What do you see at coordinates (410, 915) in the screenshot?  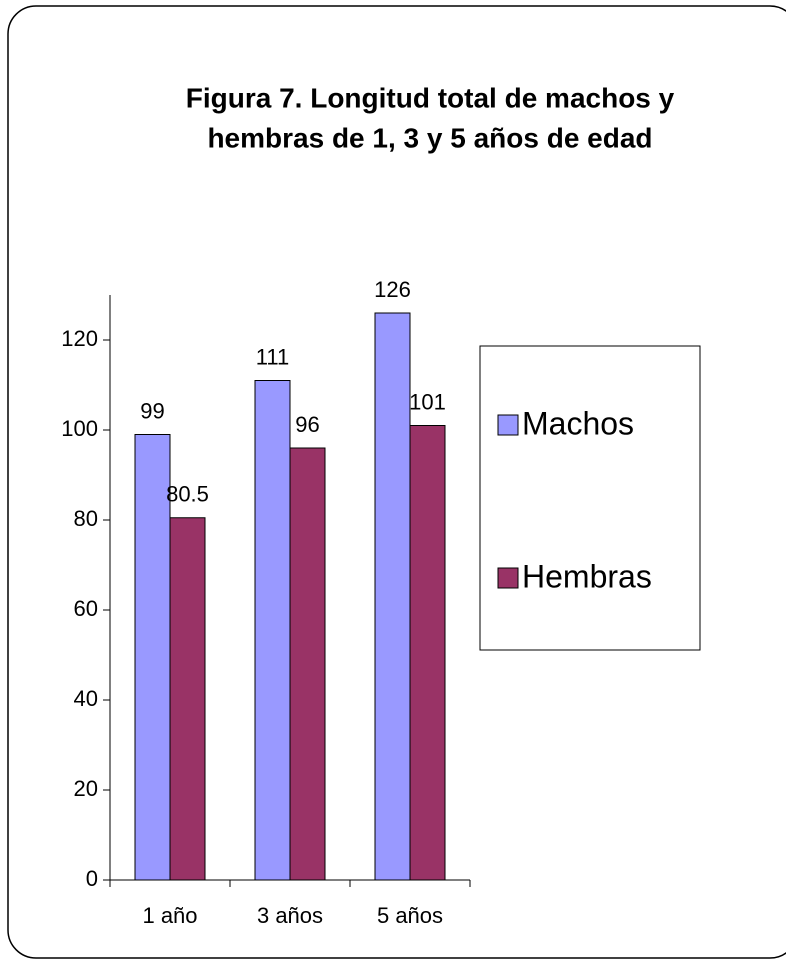 I see `x-tick-label: 5 años` at bounding box center [410, 915].